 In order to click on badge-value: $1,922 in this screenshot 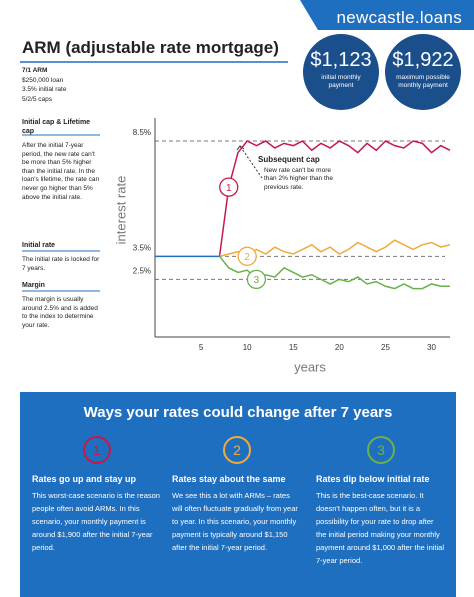, I will do `click(423, 60)`.